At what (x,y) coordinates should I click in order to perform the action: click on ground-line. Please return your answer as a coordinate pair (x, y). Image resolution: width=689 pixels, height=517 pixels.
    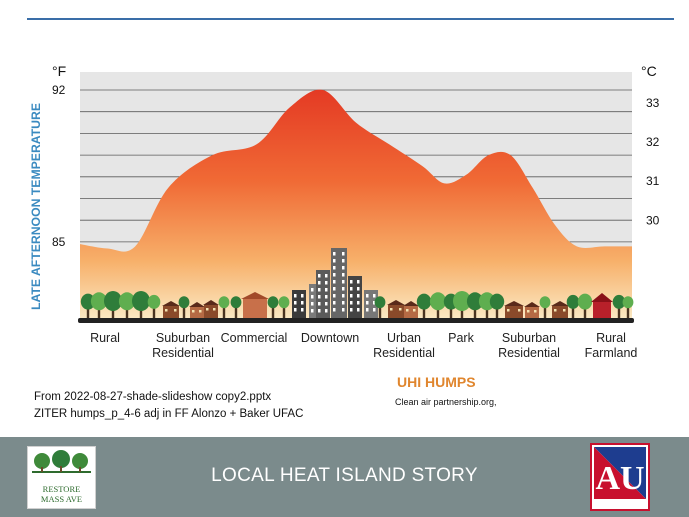
    Looking at the image, I should click on (356, 320).